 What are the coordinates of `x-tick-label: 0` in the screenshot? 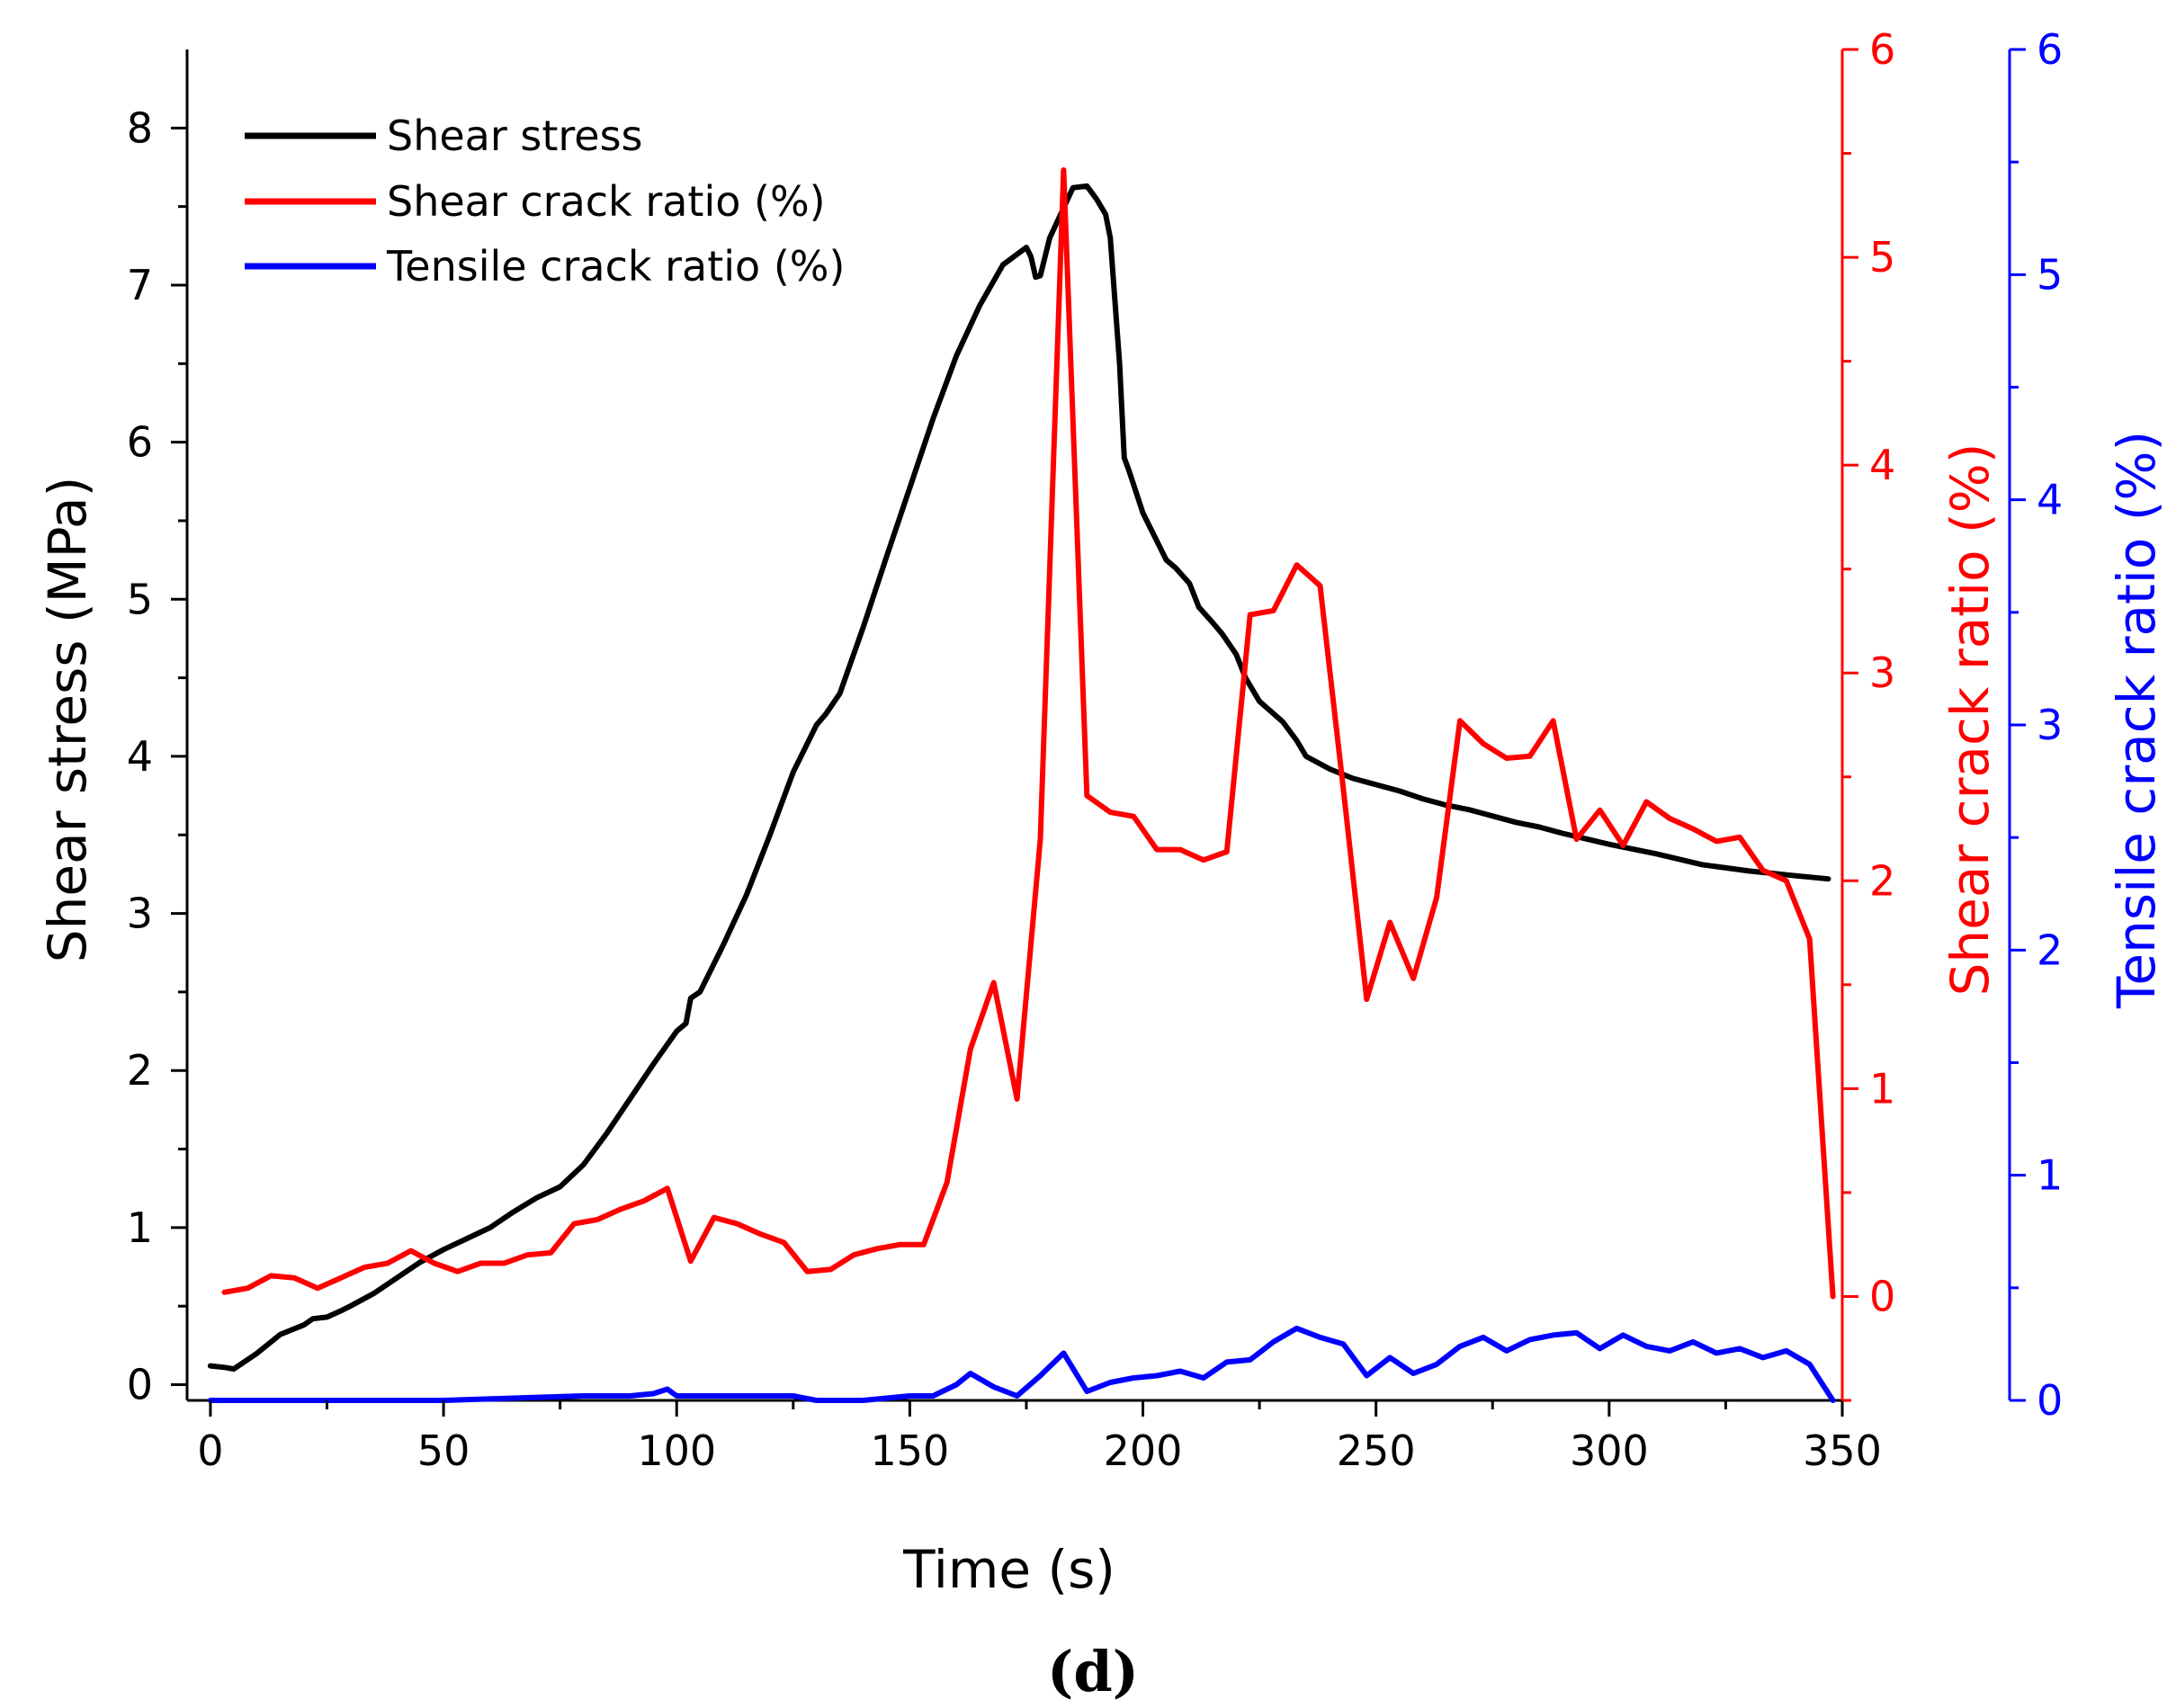 It's located at (210, 1450).